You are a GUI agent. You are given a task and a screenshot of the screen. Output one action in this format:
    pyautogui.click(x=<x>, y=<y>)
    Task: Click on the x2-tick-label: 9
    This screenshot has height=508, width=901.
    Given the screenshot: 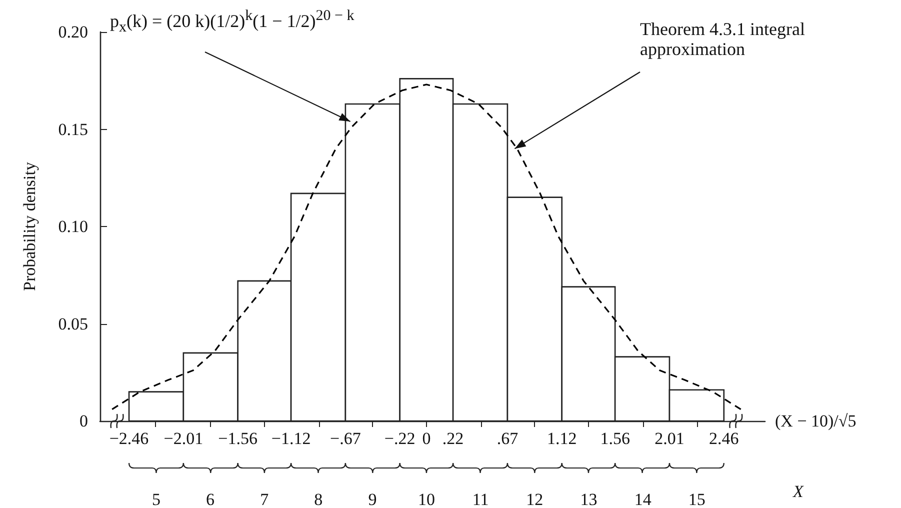 What is the action you would take?
    pyautogui.click(x=372, y=499)
    